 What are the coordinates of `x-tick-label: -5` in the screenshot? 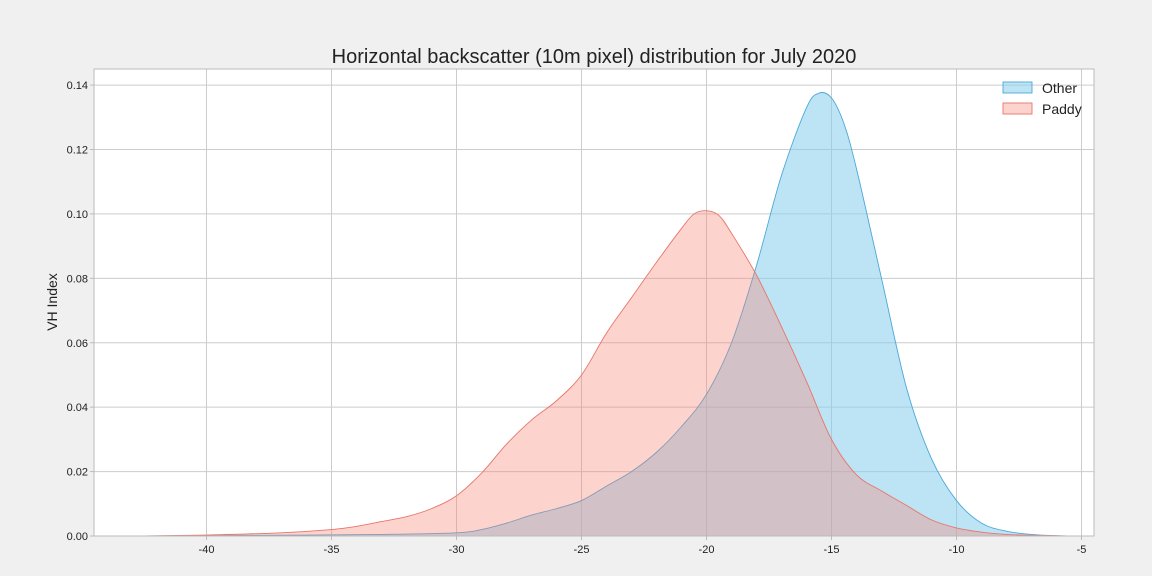 It's located at (1082, 550).